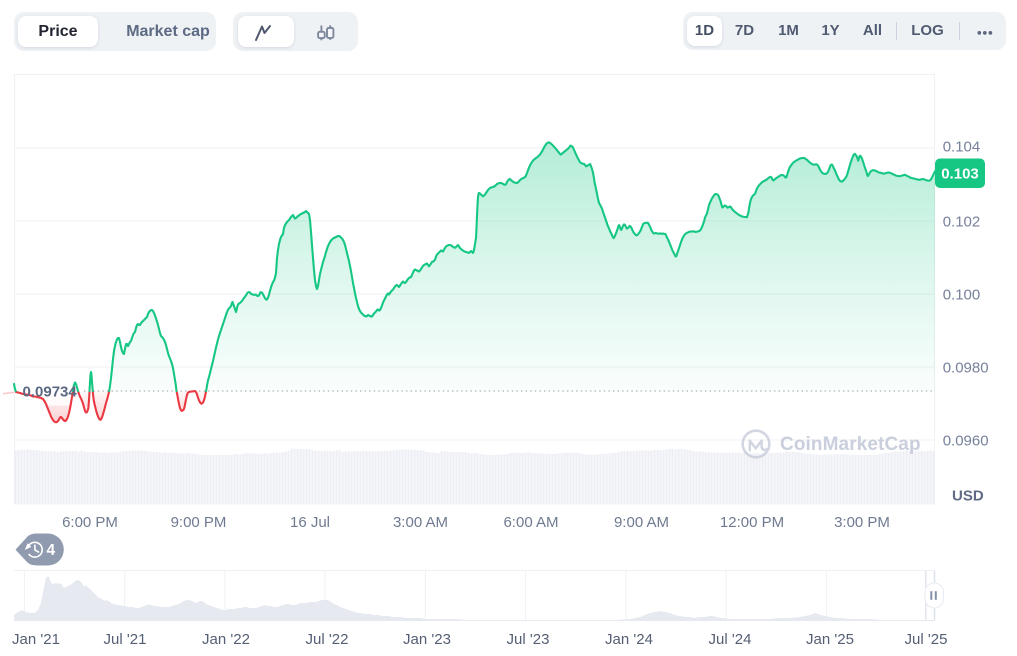  I want to click on svg-text: 0.100, so click(962, 294).